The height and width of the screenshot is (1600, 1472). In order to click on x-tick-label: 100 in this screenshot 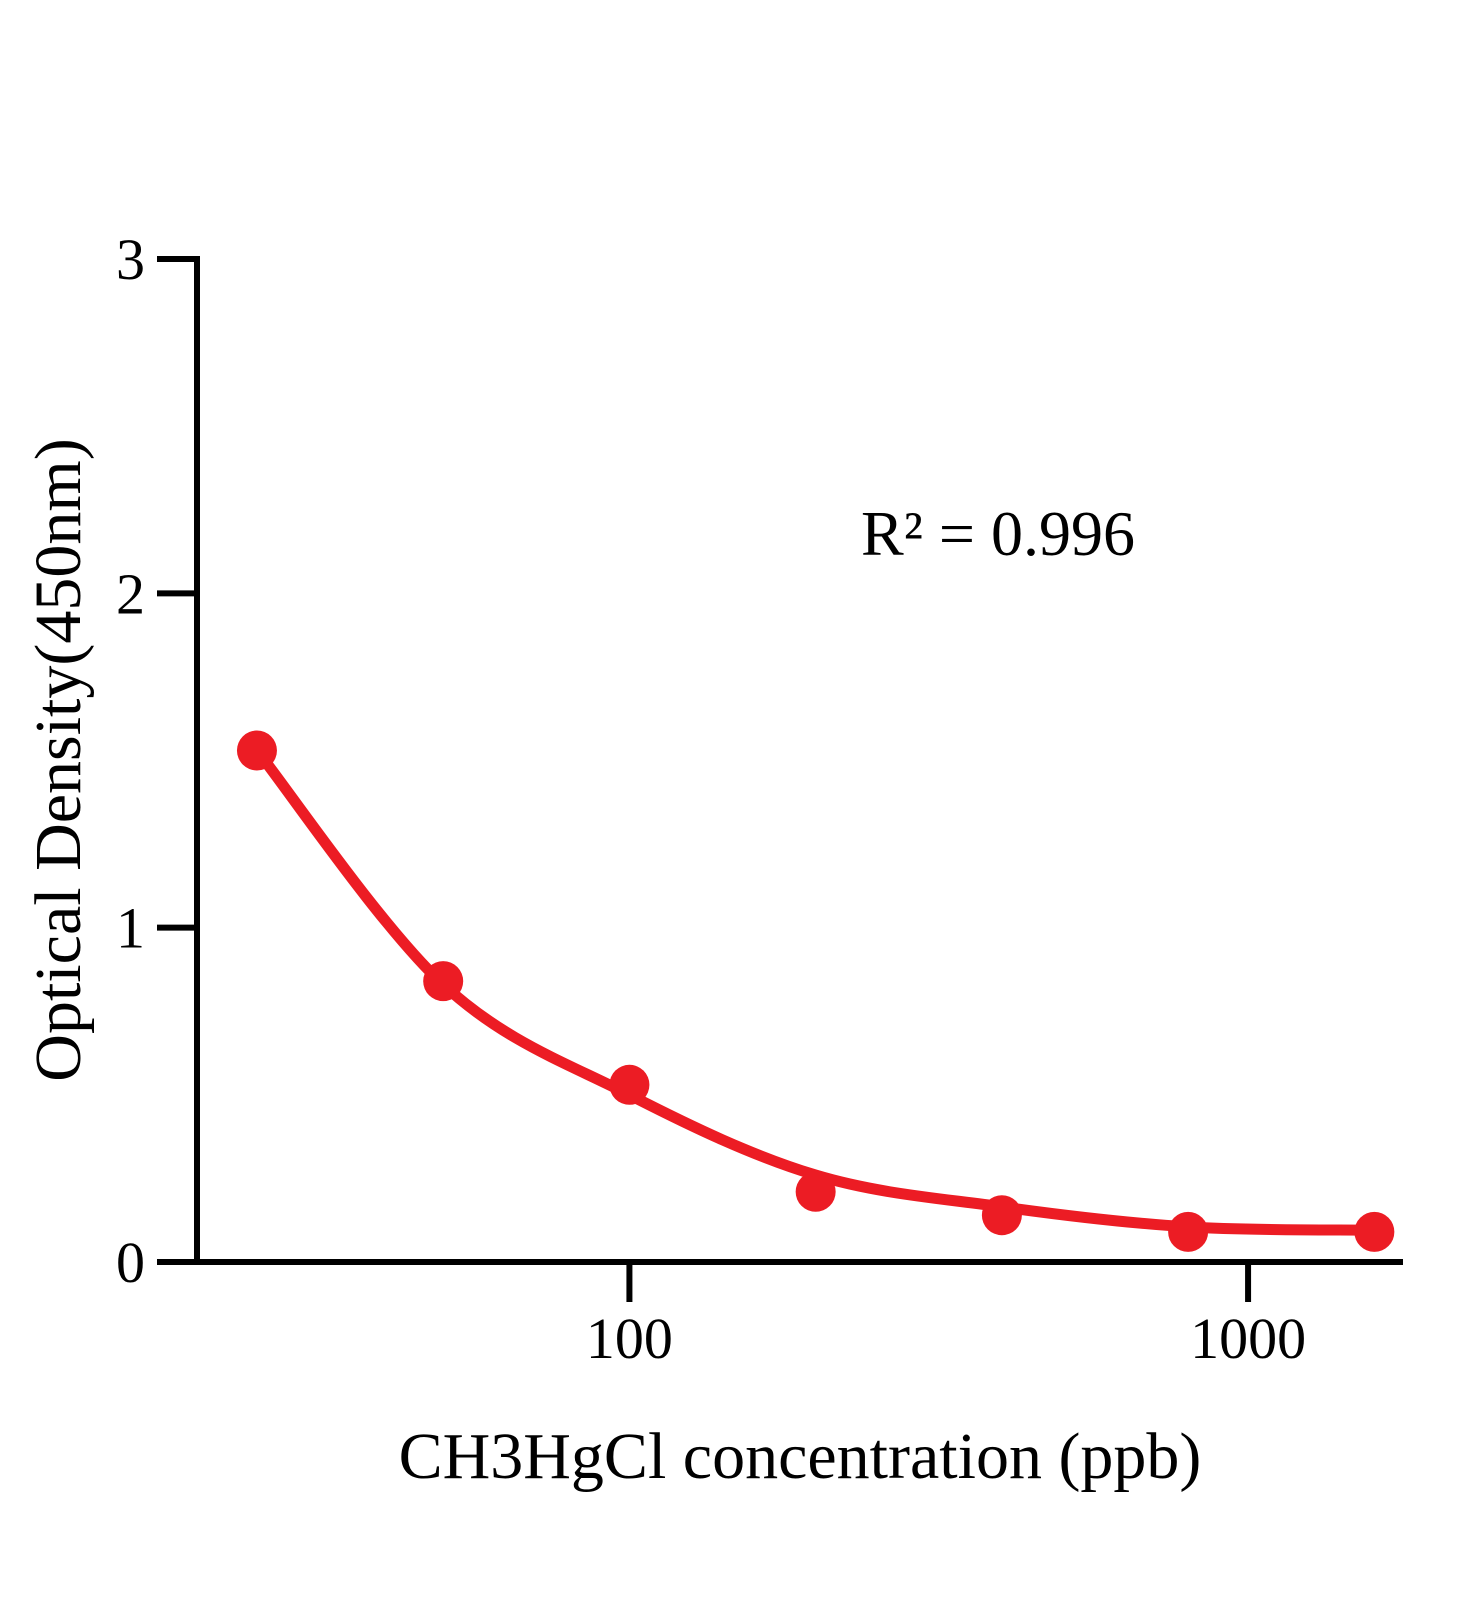, I will do `click(629, 1338)`.